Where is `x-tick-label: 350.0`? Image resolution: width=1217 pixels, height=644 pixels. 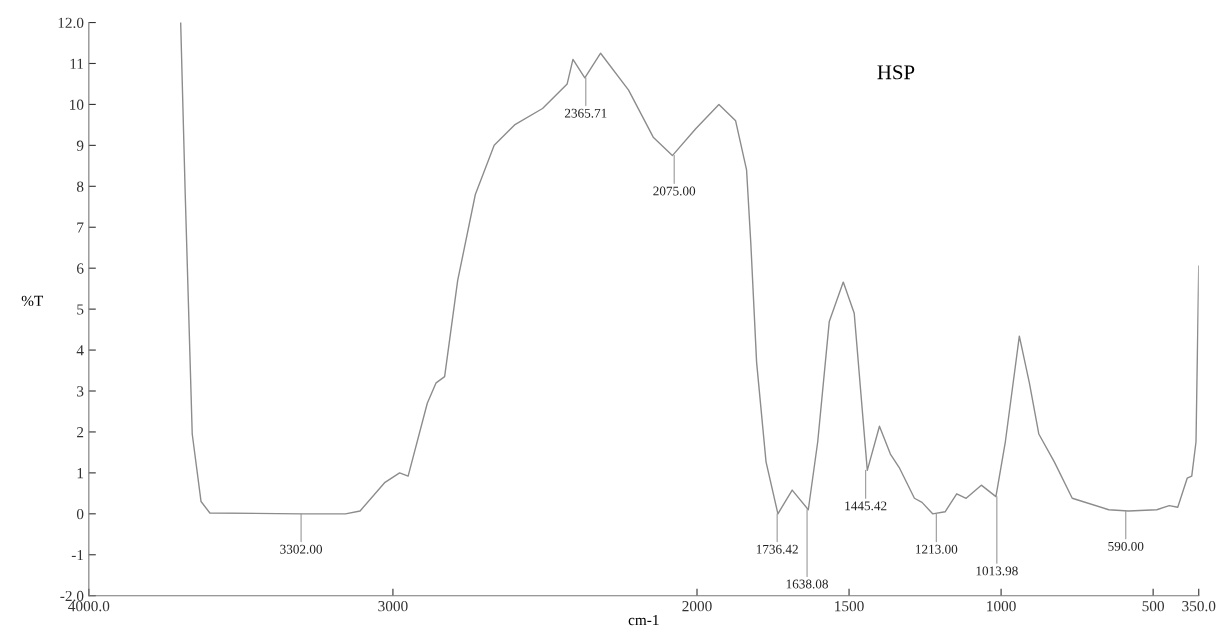
x-tick-label: 350.0 is located at coordinates (1199, 606).